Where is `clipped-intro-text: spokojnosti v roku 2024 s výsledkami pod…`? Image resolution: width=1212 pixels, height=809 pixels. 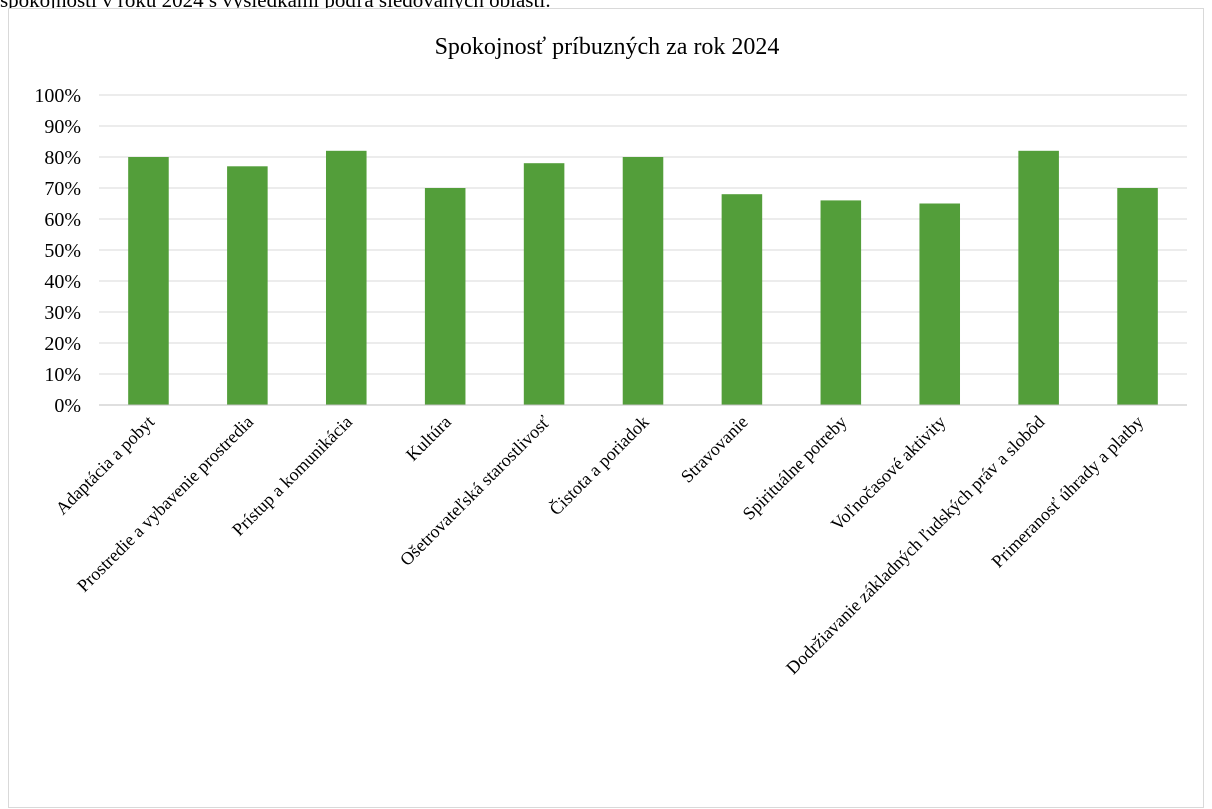
clipped-intro-text: spokojnosti v roku 2024 s výsledkami pod… is located at coordinates (606, 5).